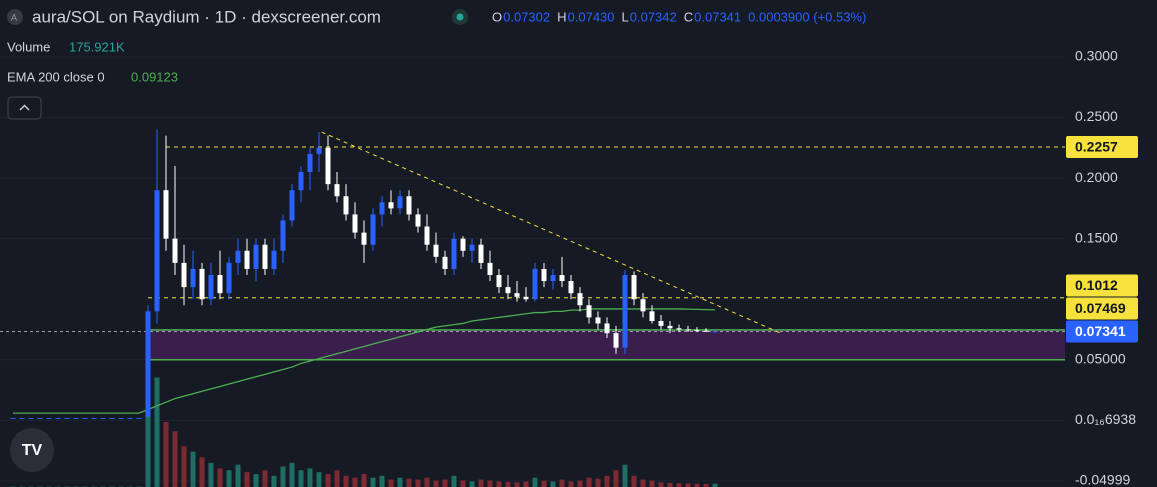 This screenshot has height=487, width=1157. What do you see at coordinates (1102, 479) in the screenshot?
I see `y-tick-label: -0.04999` at bounding box center [1102, 479].